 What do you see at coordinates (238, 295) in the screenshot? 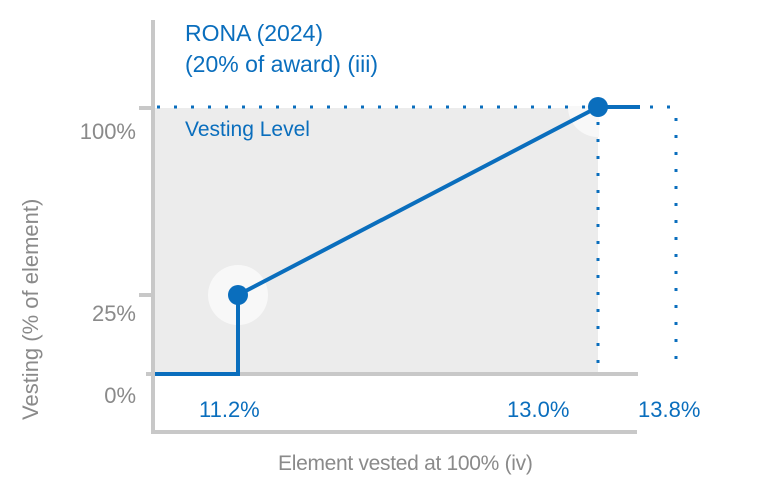
I see `point-threshold` at bounding box center [238, 295].